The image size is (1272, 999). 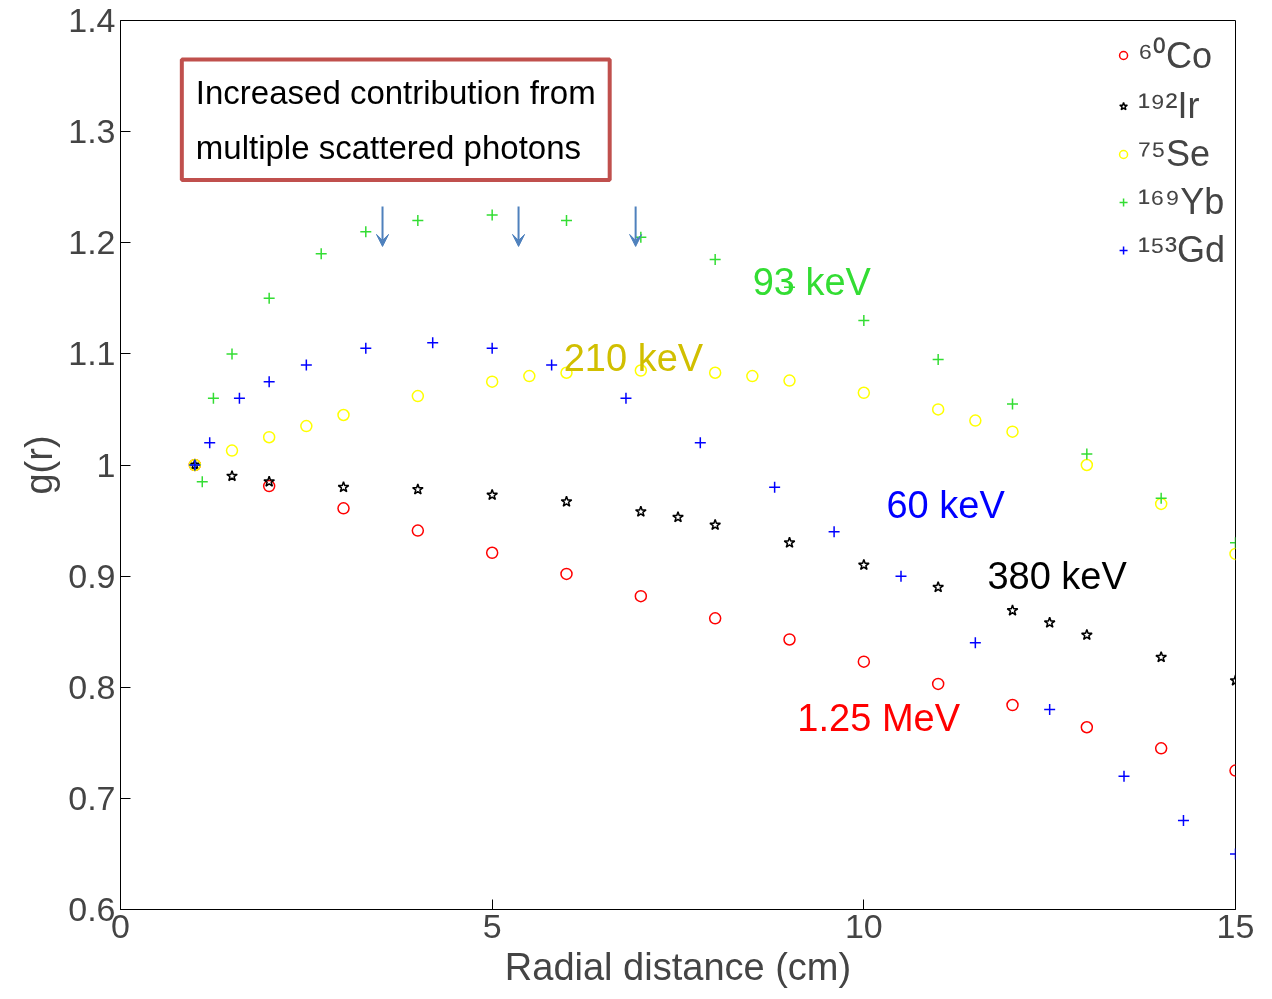 What do you see at coordinates (492, 925) in the screenshot?
I see `x-tick-label: 5` at bounding box center [492, 925].